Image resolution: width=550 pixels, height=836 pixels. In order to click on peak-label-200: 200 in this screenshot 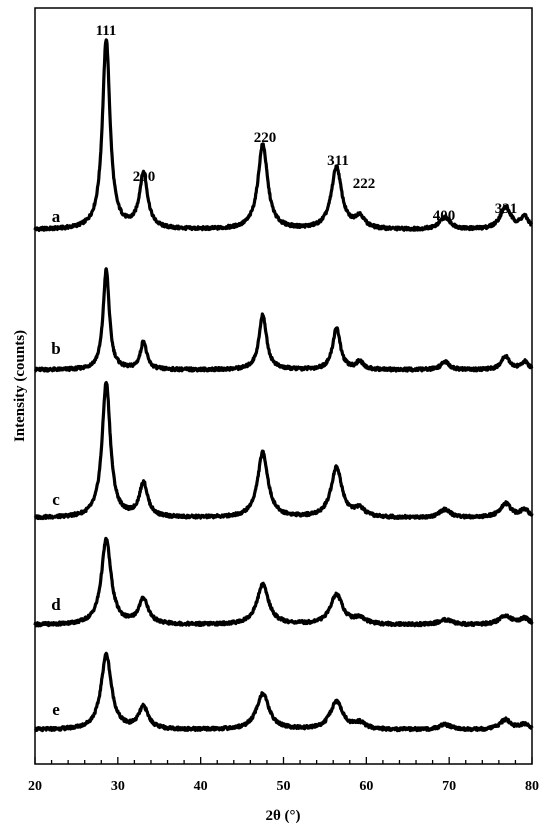, I will do `click(144, 177)`.